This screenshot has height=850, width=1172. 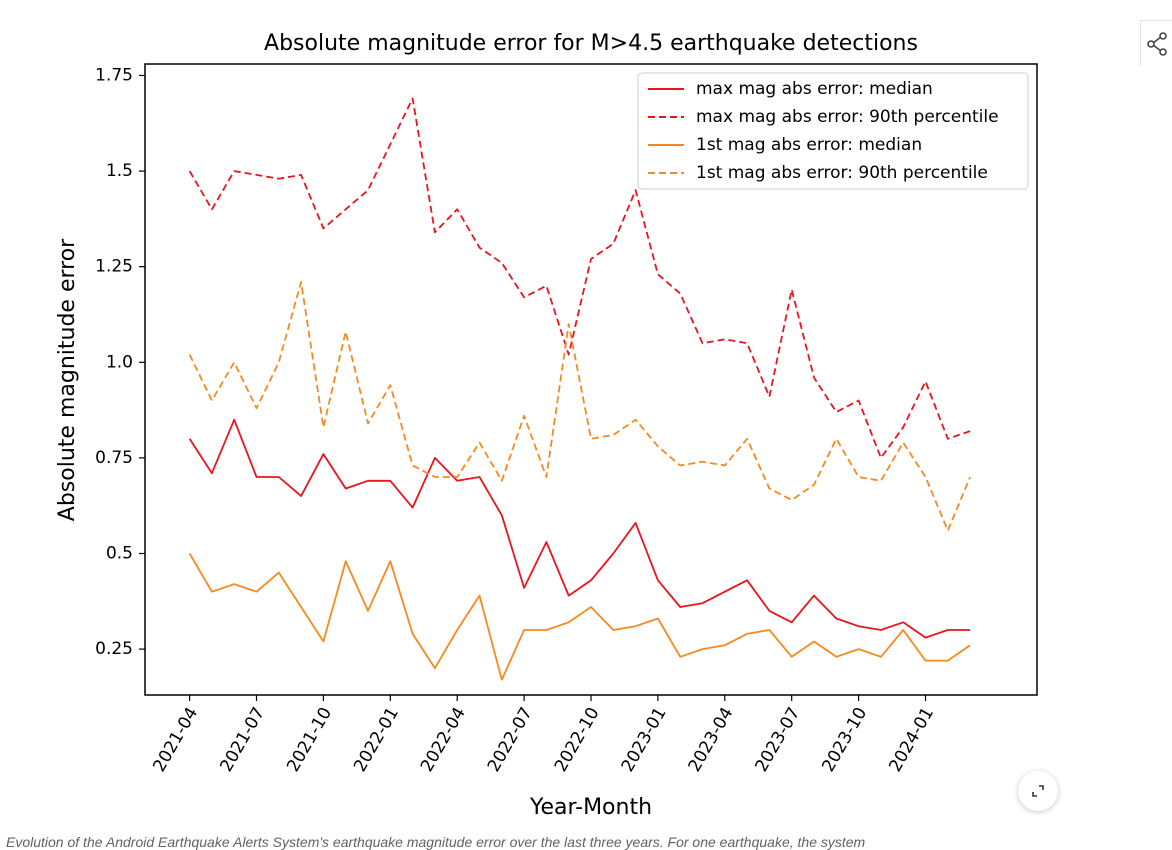 I want to click on x-axis-label: Year-Month, so click(x=590, y=807).